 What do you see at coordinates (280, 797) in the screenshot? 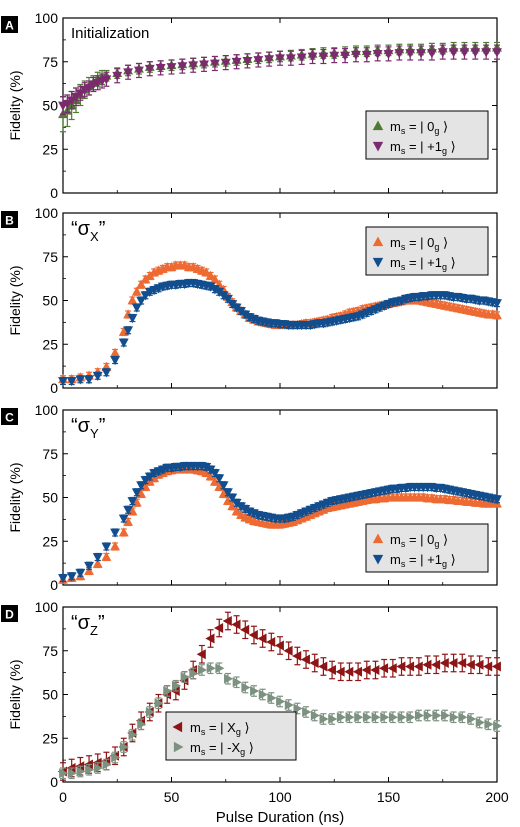
I see `x-tick-label: 100` at bounding box center [280, 797].